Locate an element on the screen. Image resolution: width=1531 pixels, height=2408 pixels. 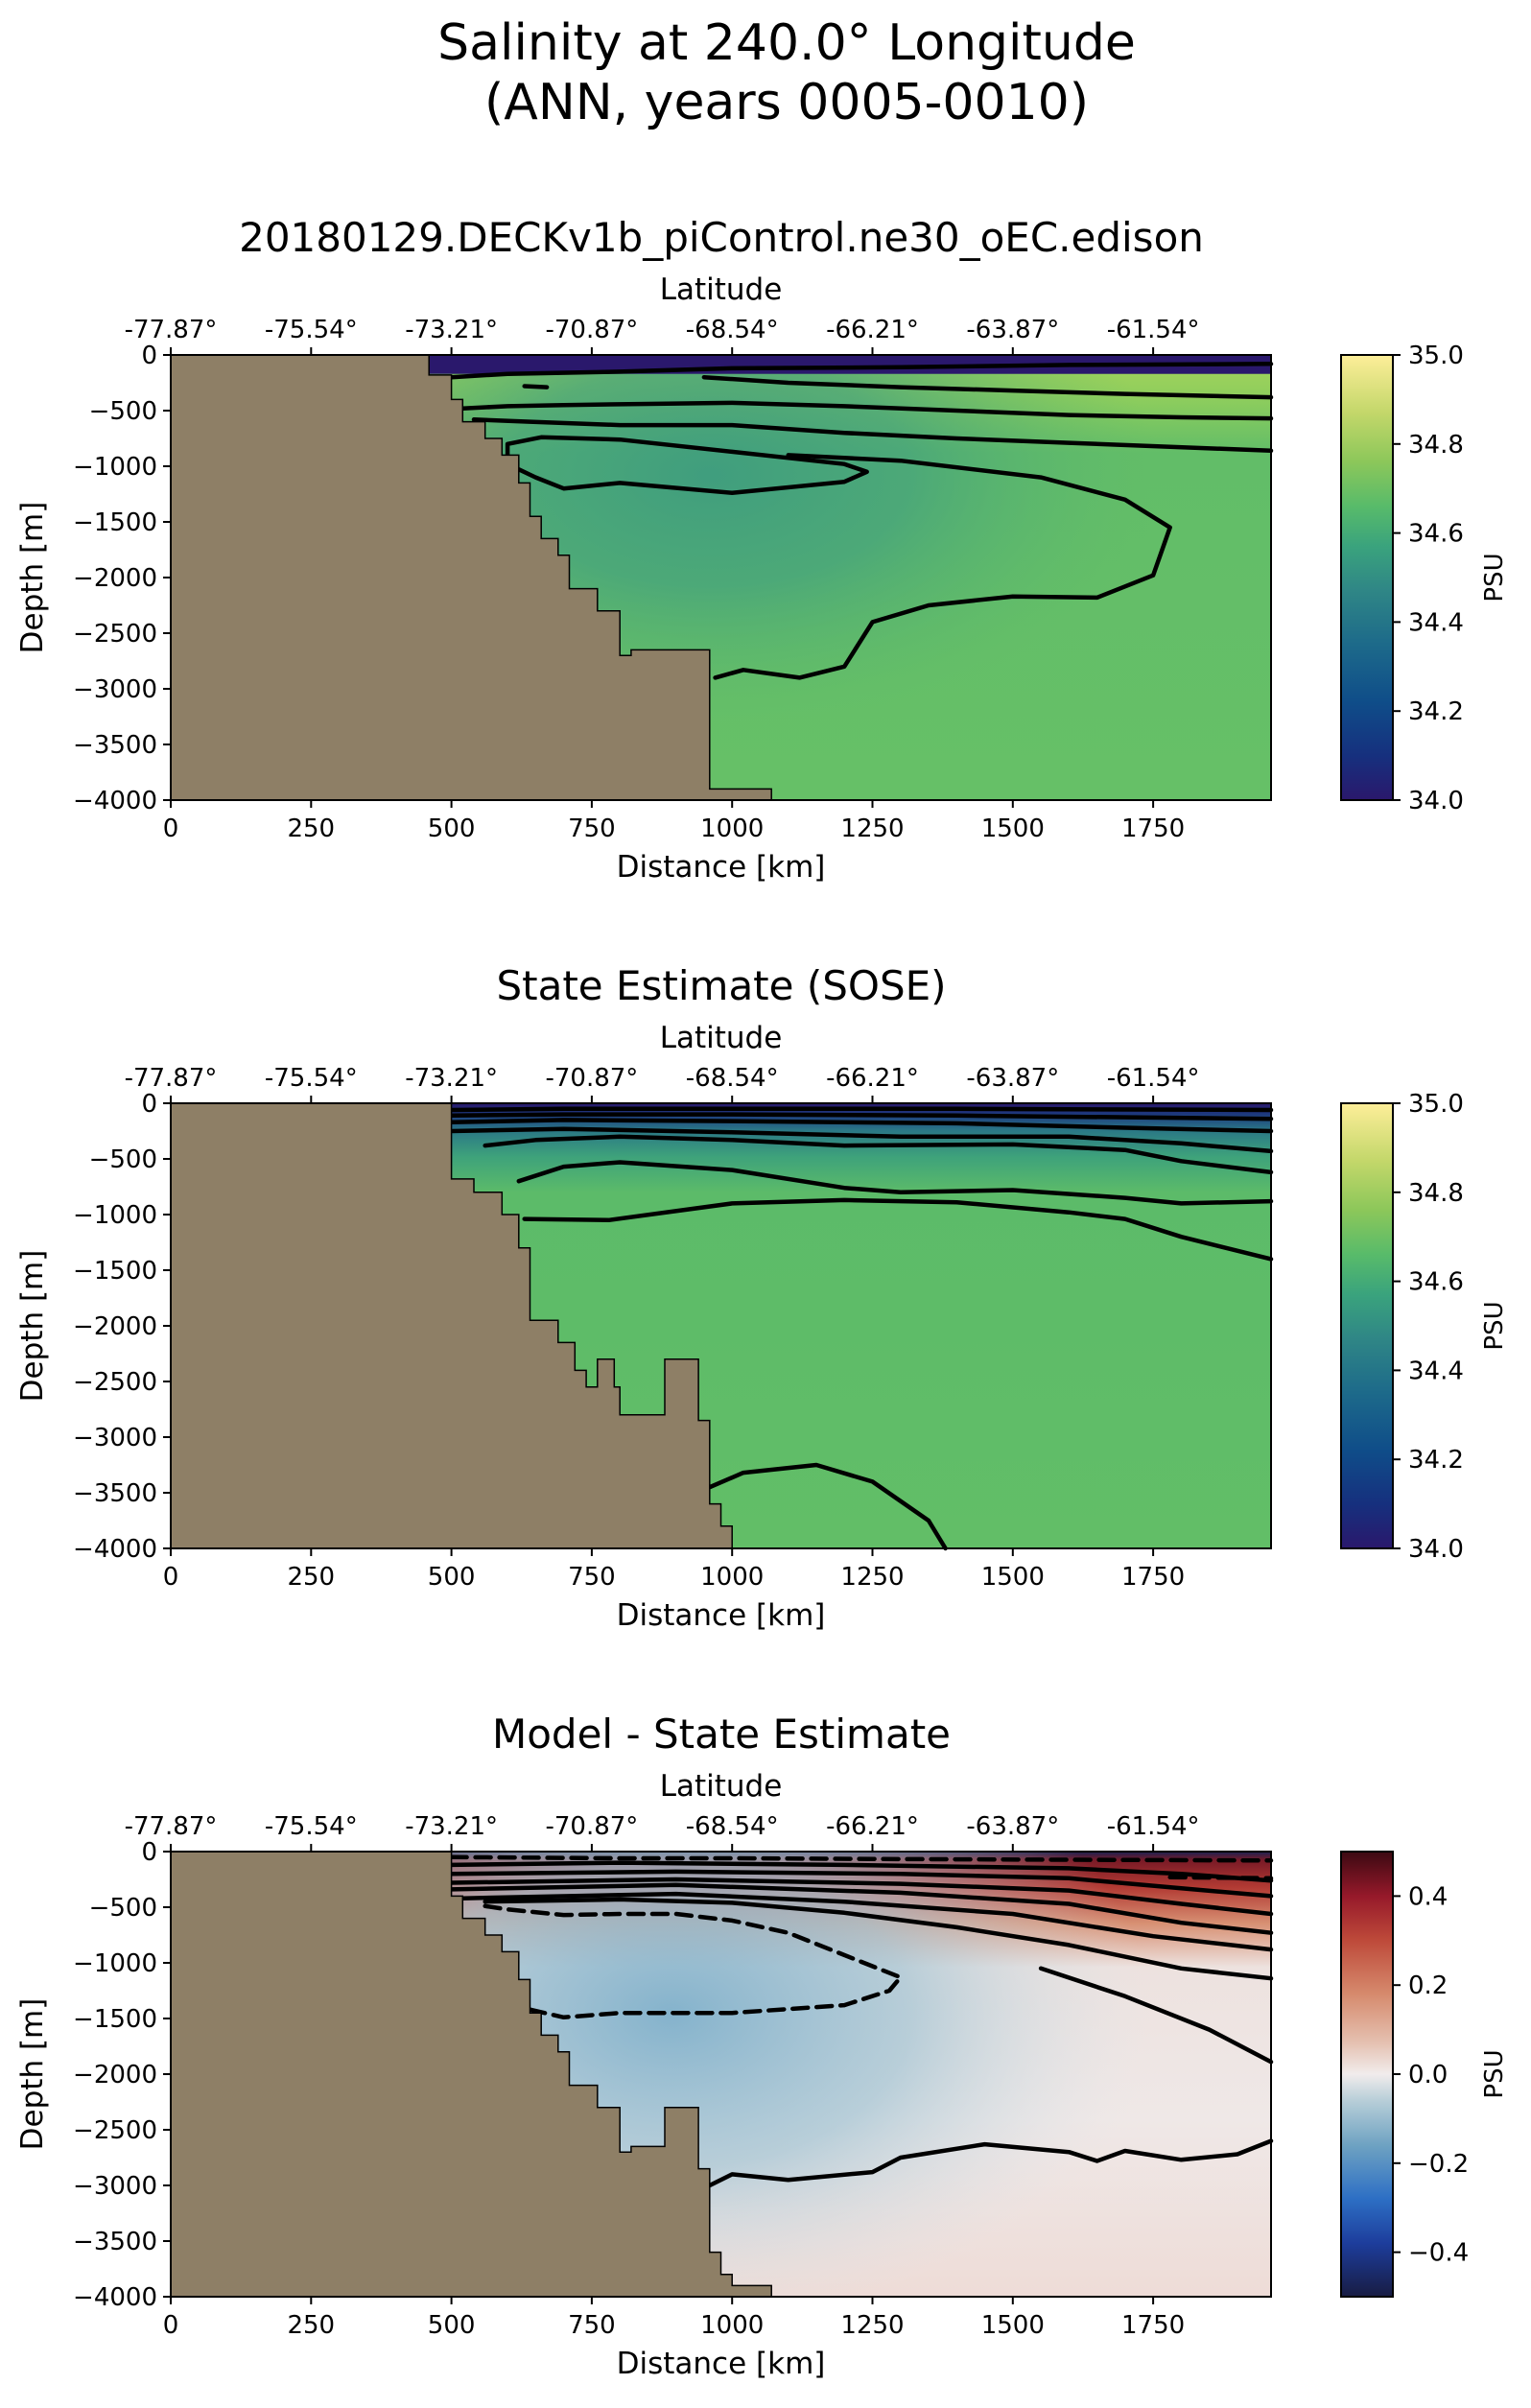
colorbar-tick-label: 34.4 is located at coordinates (1436, 1371).